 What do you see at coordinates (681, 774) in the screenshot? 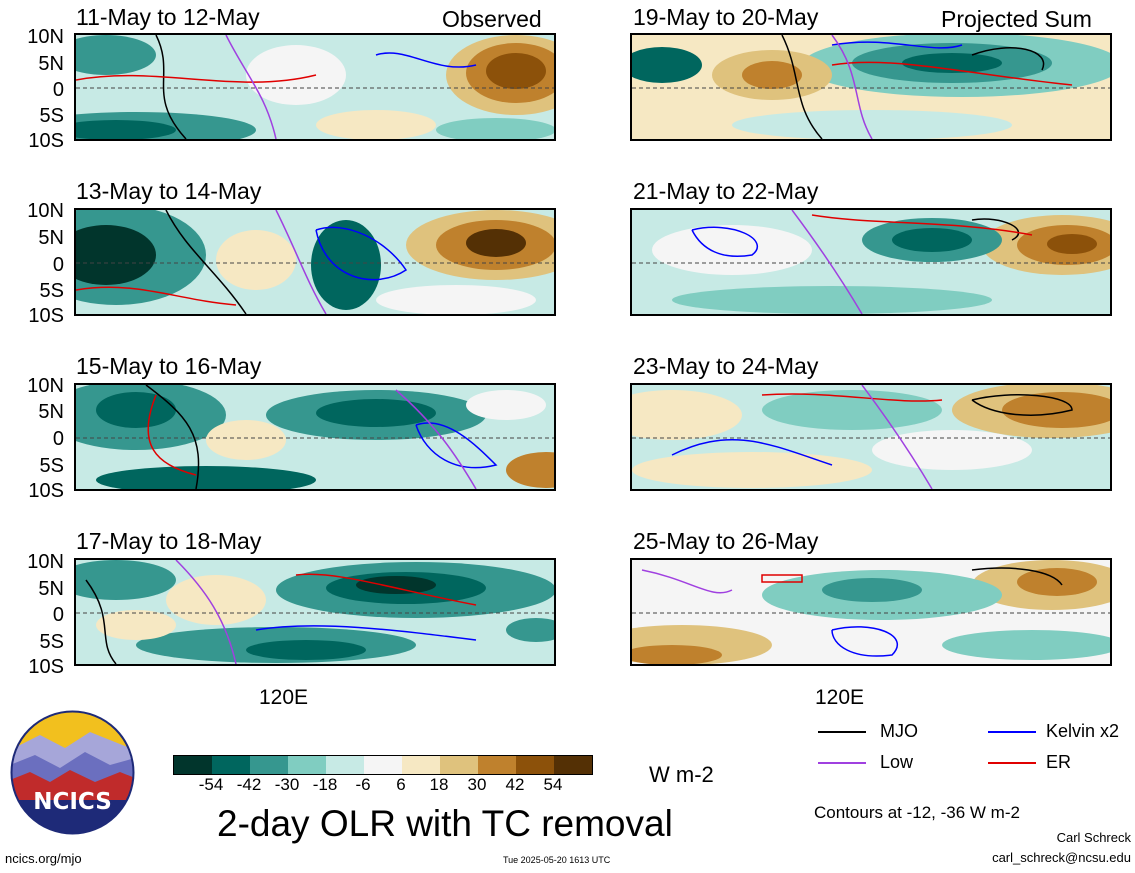
I see `color-bar-unit: W m-2` at bounding box center [681, 774].